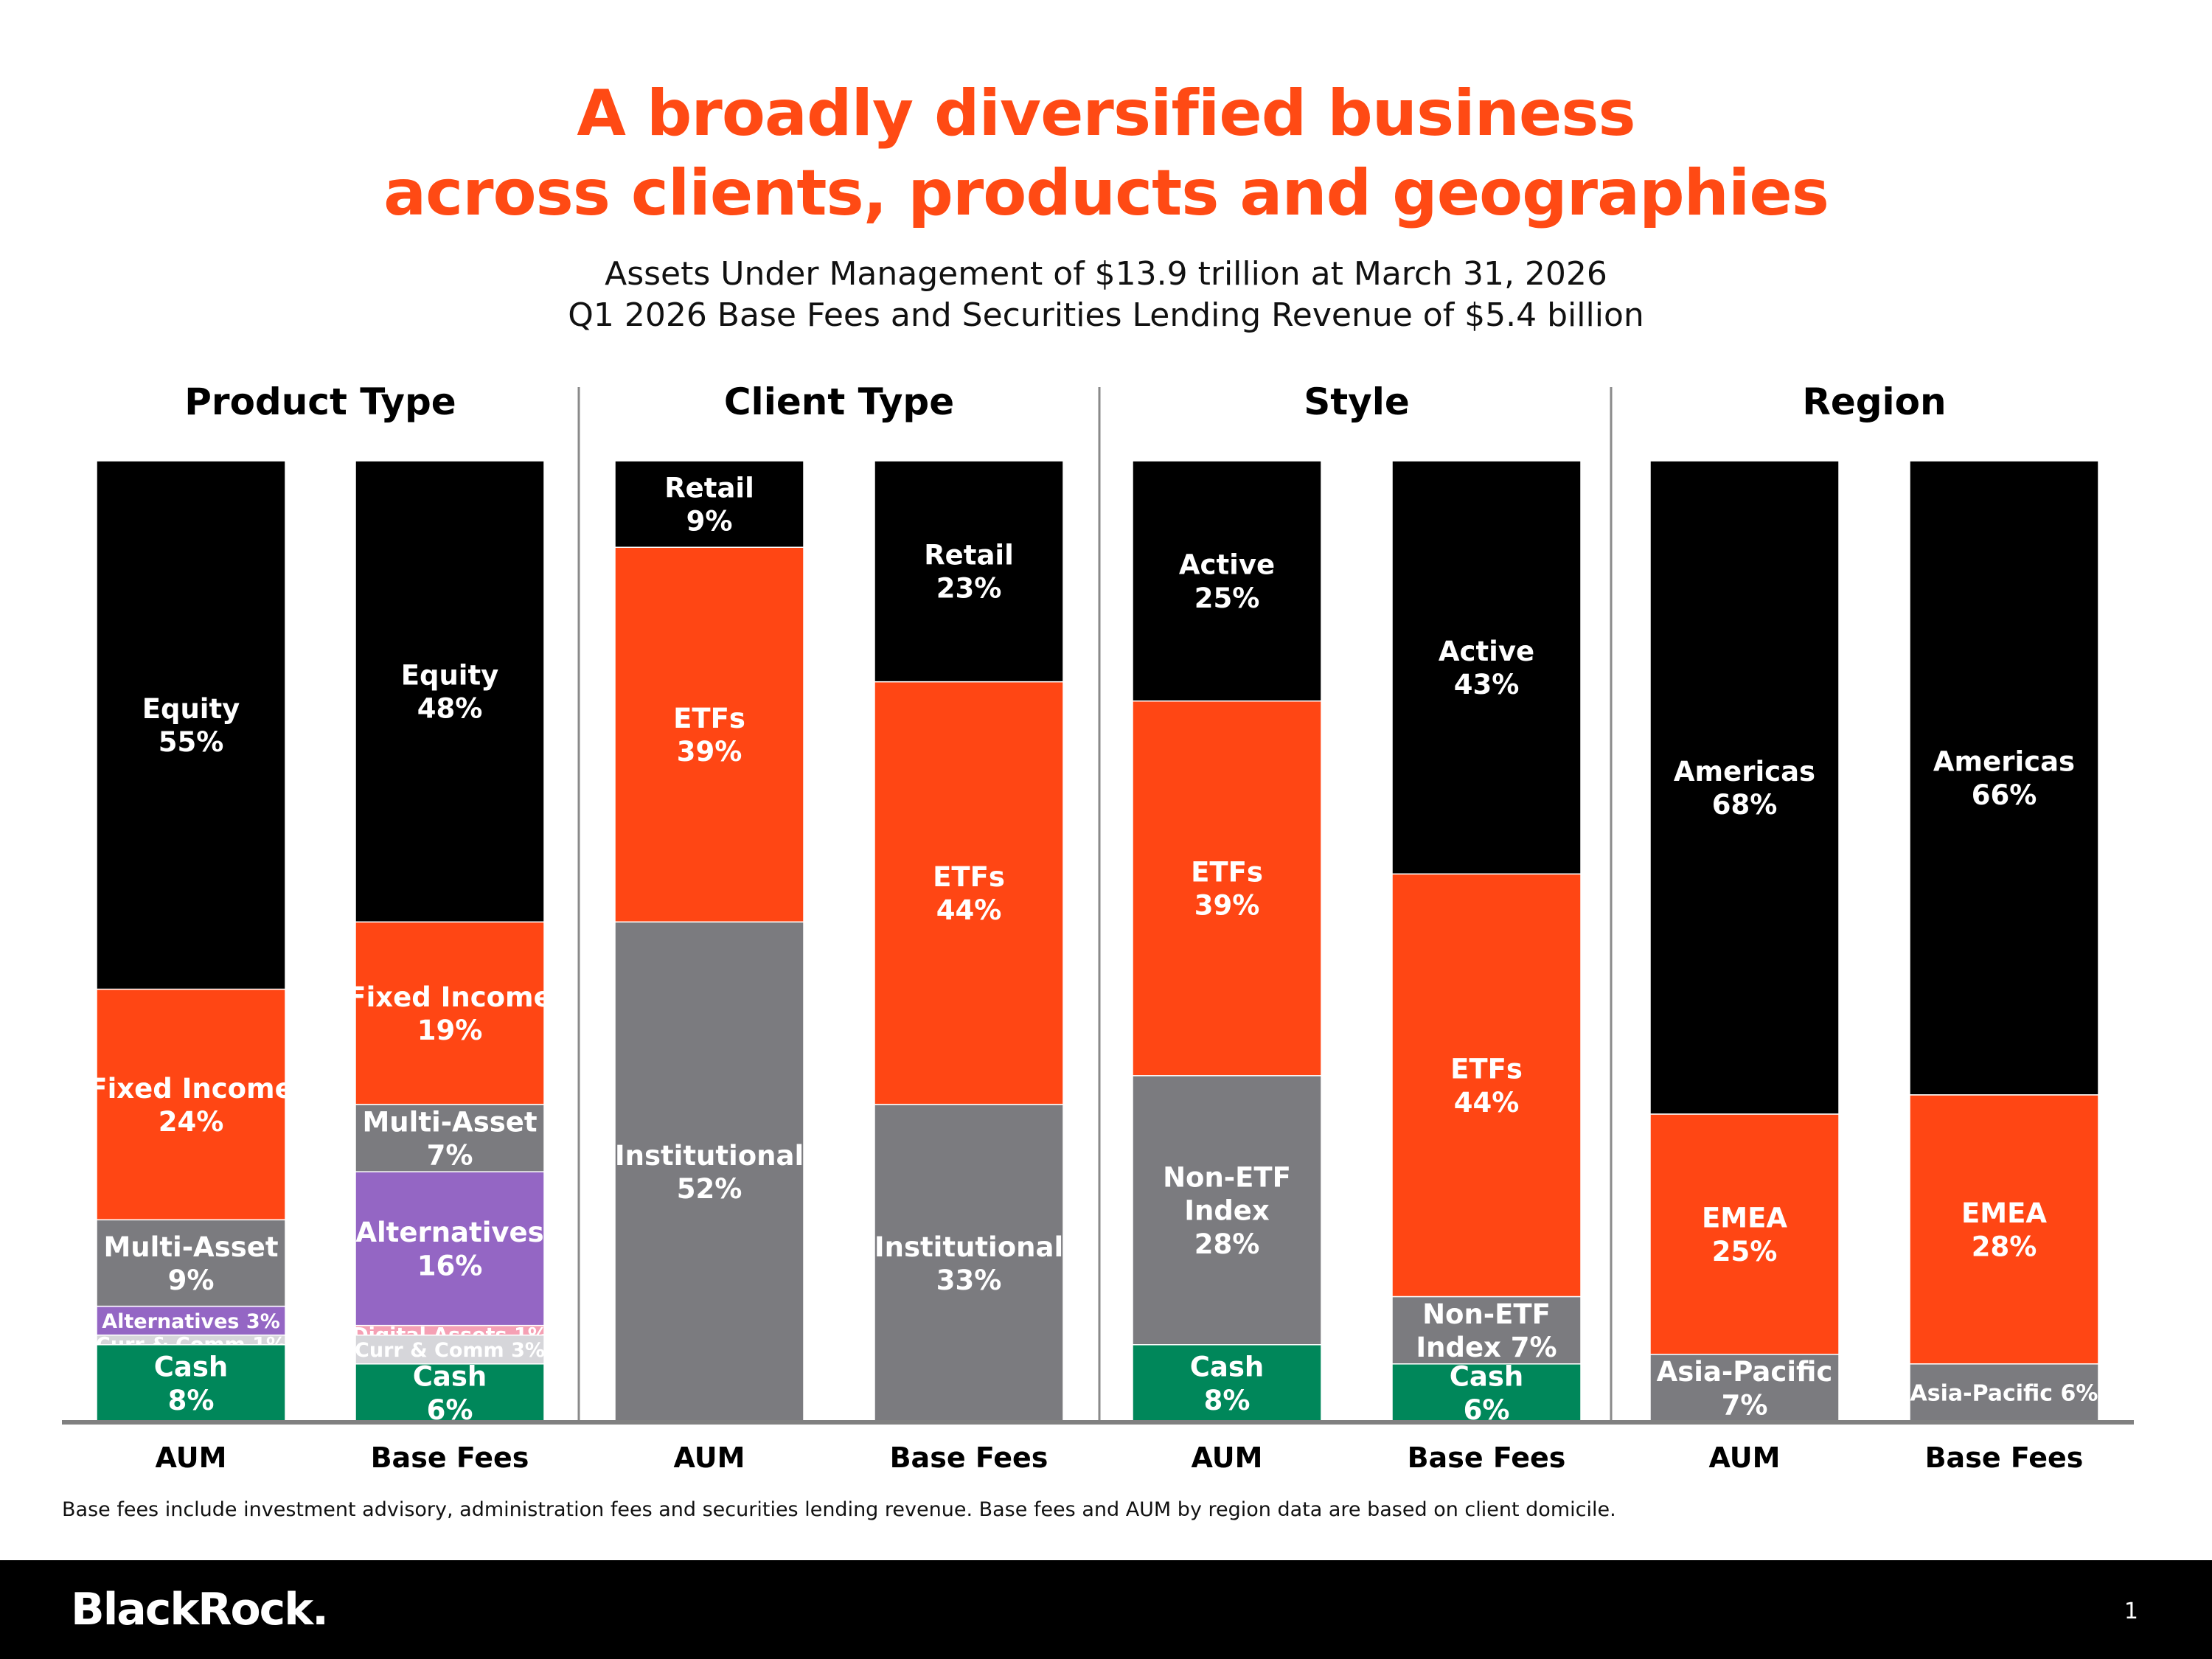 This screenshot has width=2212, height=1659. What do you see at coordinates (1227, 1367) in the screenshot?
I see `segment-label-style-aum-cash: Cash` at bounding box center [1227, 1367].